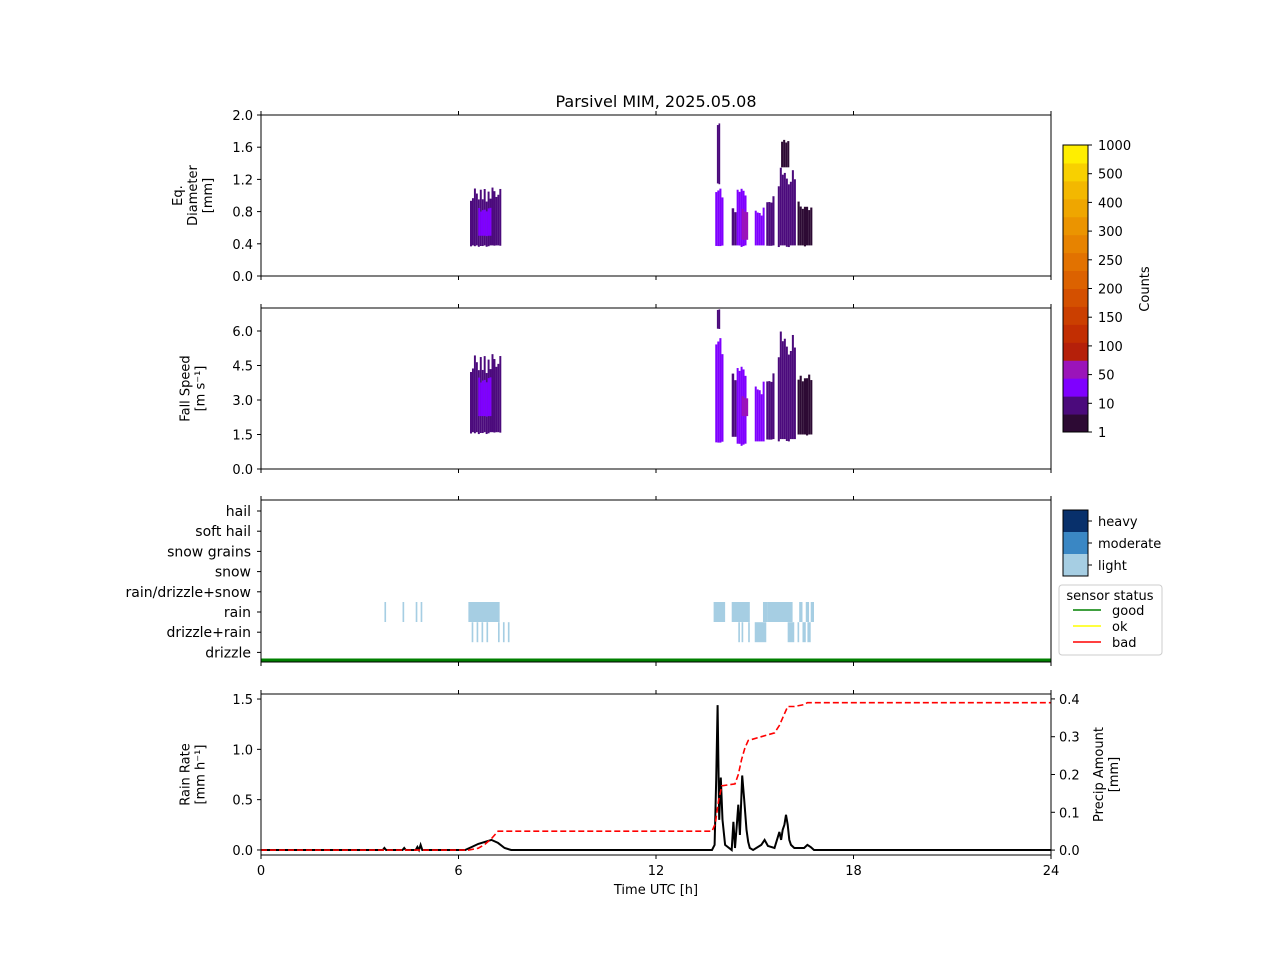  What do you see at coordinates (1129, 544) in the screenshot?
I see `intensity-label-moderate: moderate` at bounding box center [1129, 544].